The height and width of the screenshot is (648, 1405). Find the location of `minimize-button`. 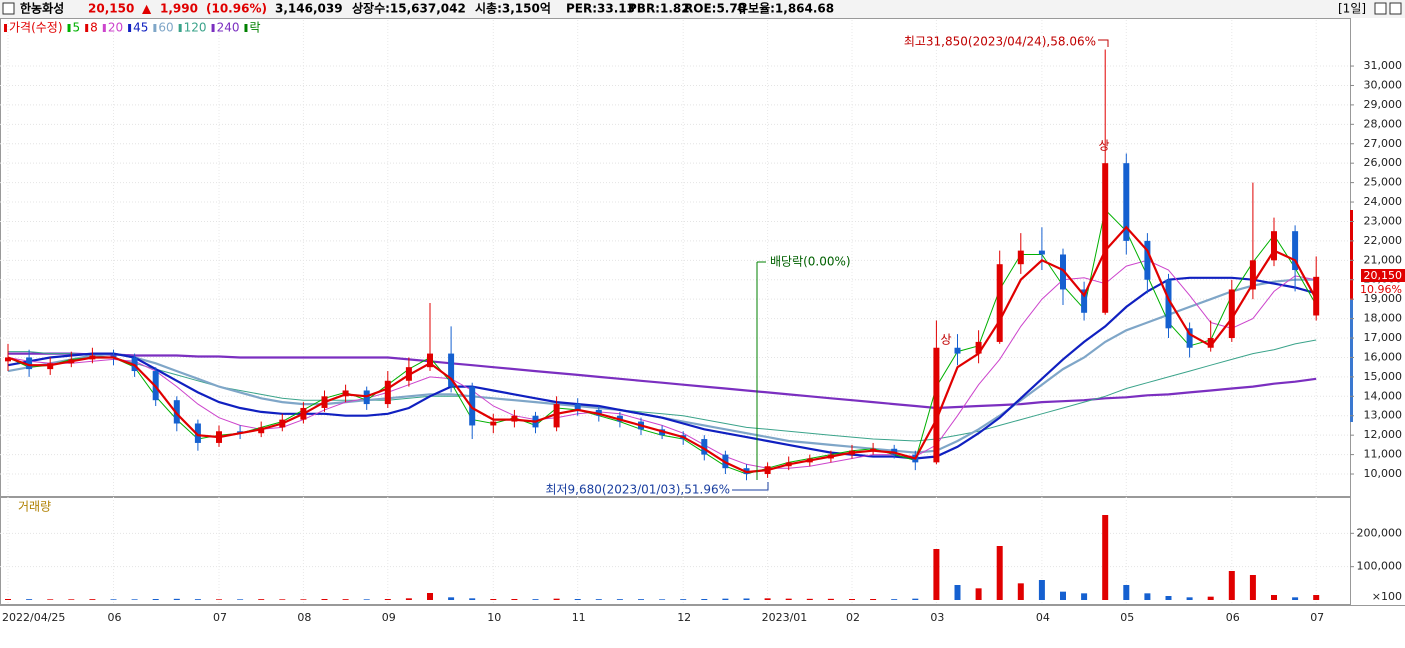

minimize-button is located at coordinates (1380, 8).